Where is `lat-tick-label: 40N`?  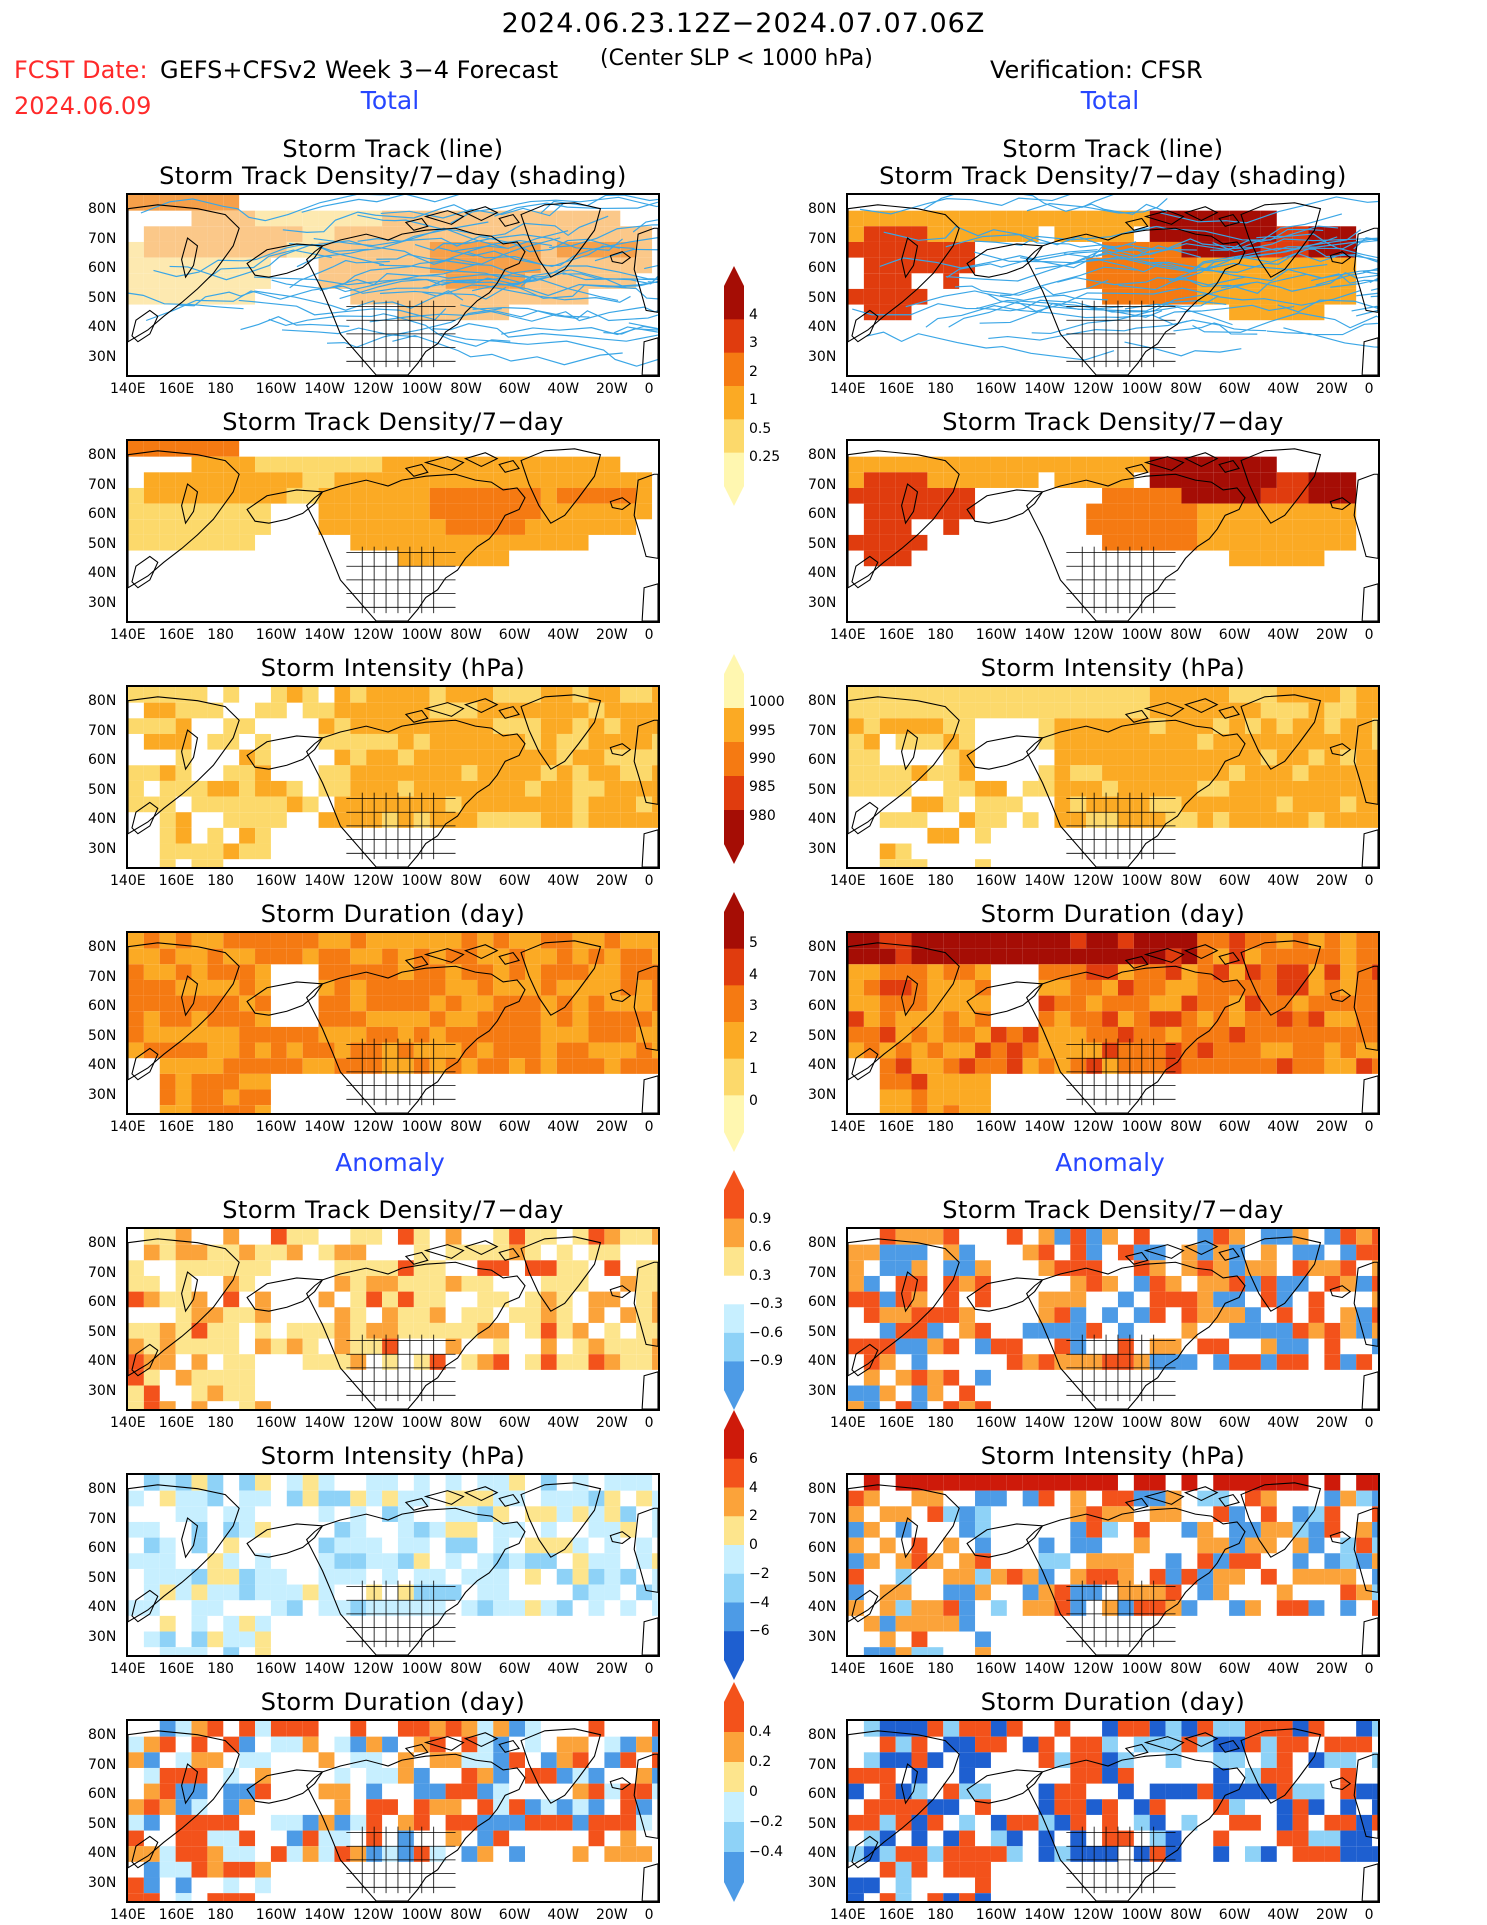
lat-tick-label: 40N is located at coordinates (102, 1065).